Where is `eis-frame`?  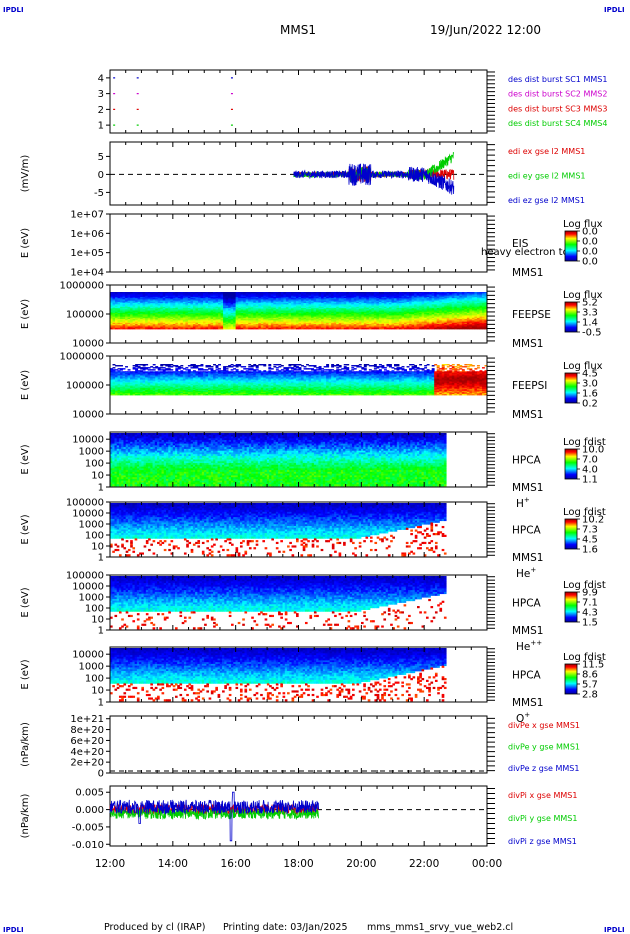
eis-frame is located at coordinates (298, 243).